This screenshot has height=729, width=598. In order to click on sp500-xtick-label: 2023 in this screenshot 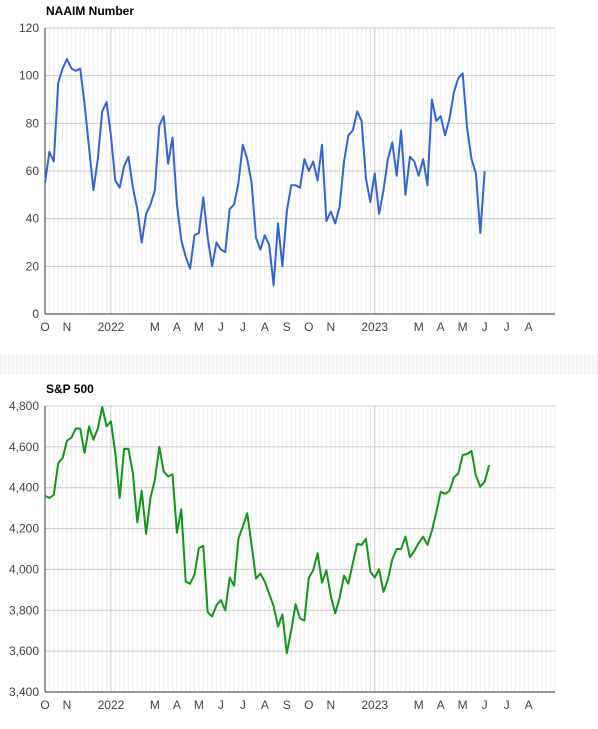, I will do `click(374, 705)`.